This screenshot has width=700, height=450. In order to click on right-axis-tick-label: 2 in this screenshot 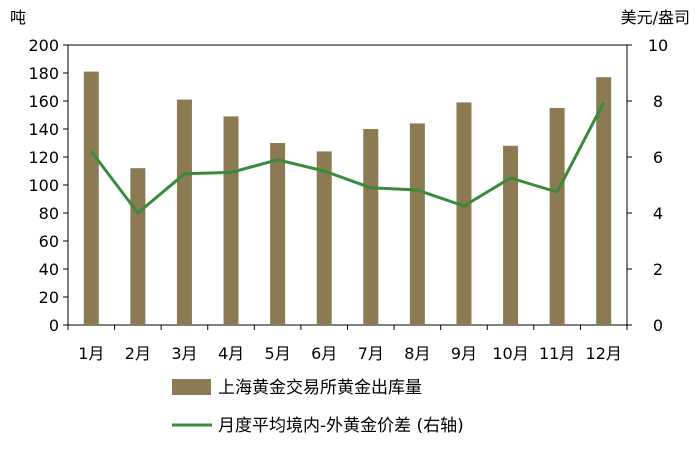, I will do `click(658, 269)`.